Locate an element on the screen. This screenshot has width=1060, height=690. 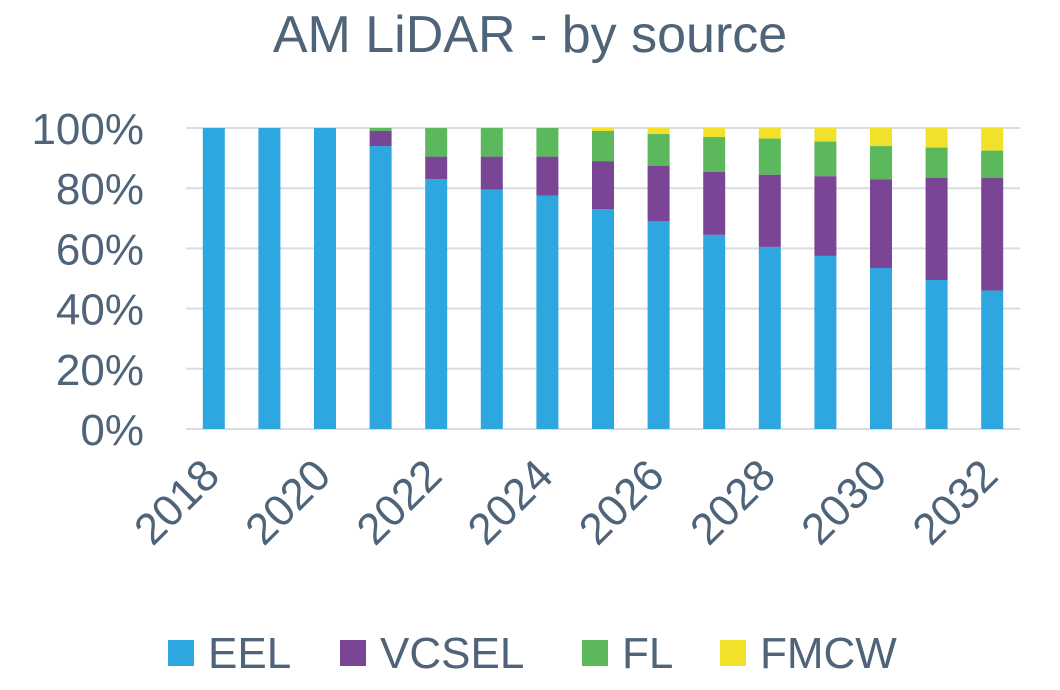
x-tick-label: 2022 is located at coordinates (399, 502).